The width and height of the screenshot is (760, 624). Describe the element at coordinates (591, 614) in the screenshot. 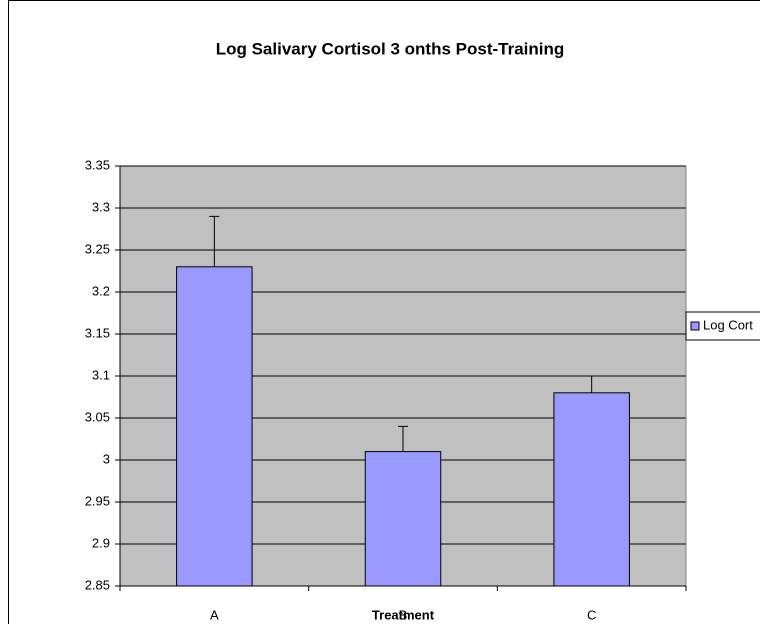

I see `x-tick-label: C` at that location.